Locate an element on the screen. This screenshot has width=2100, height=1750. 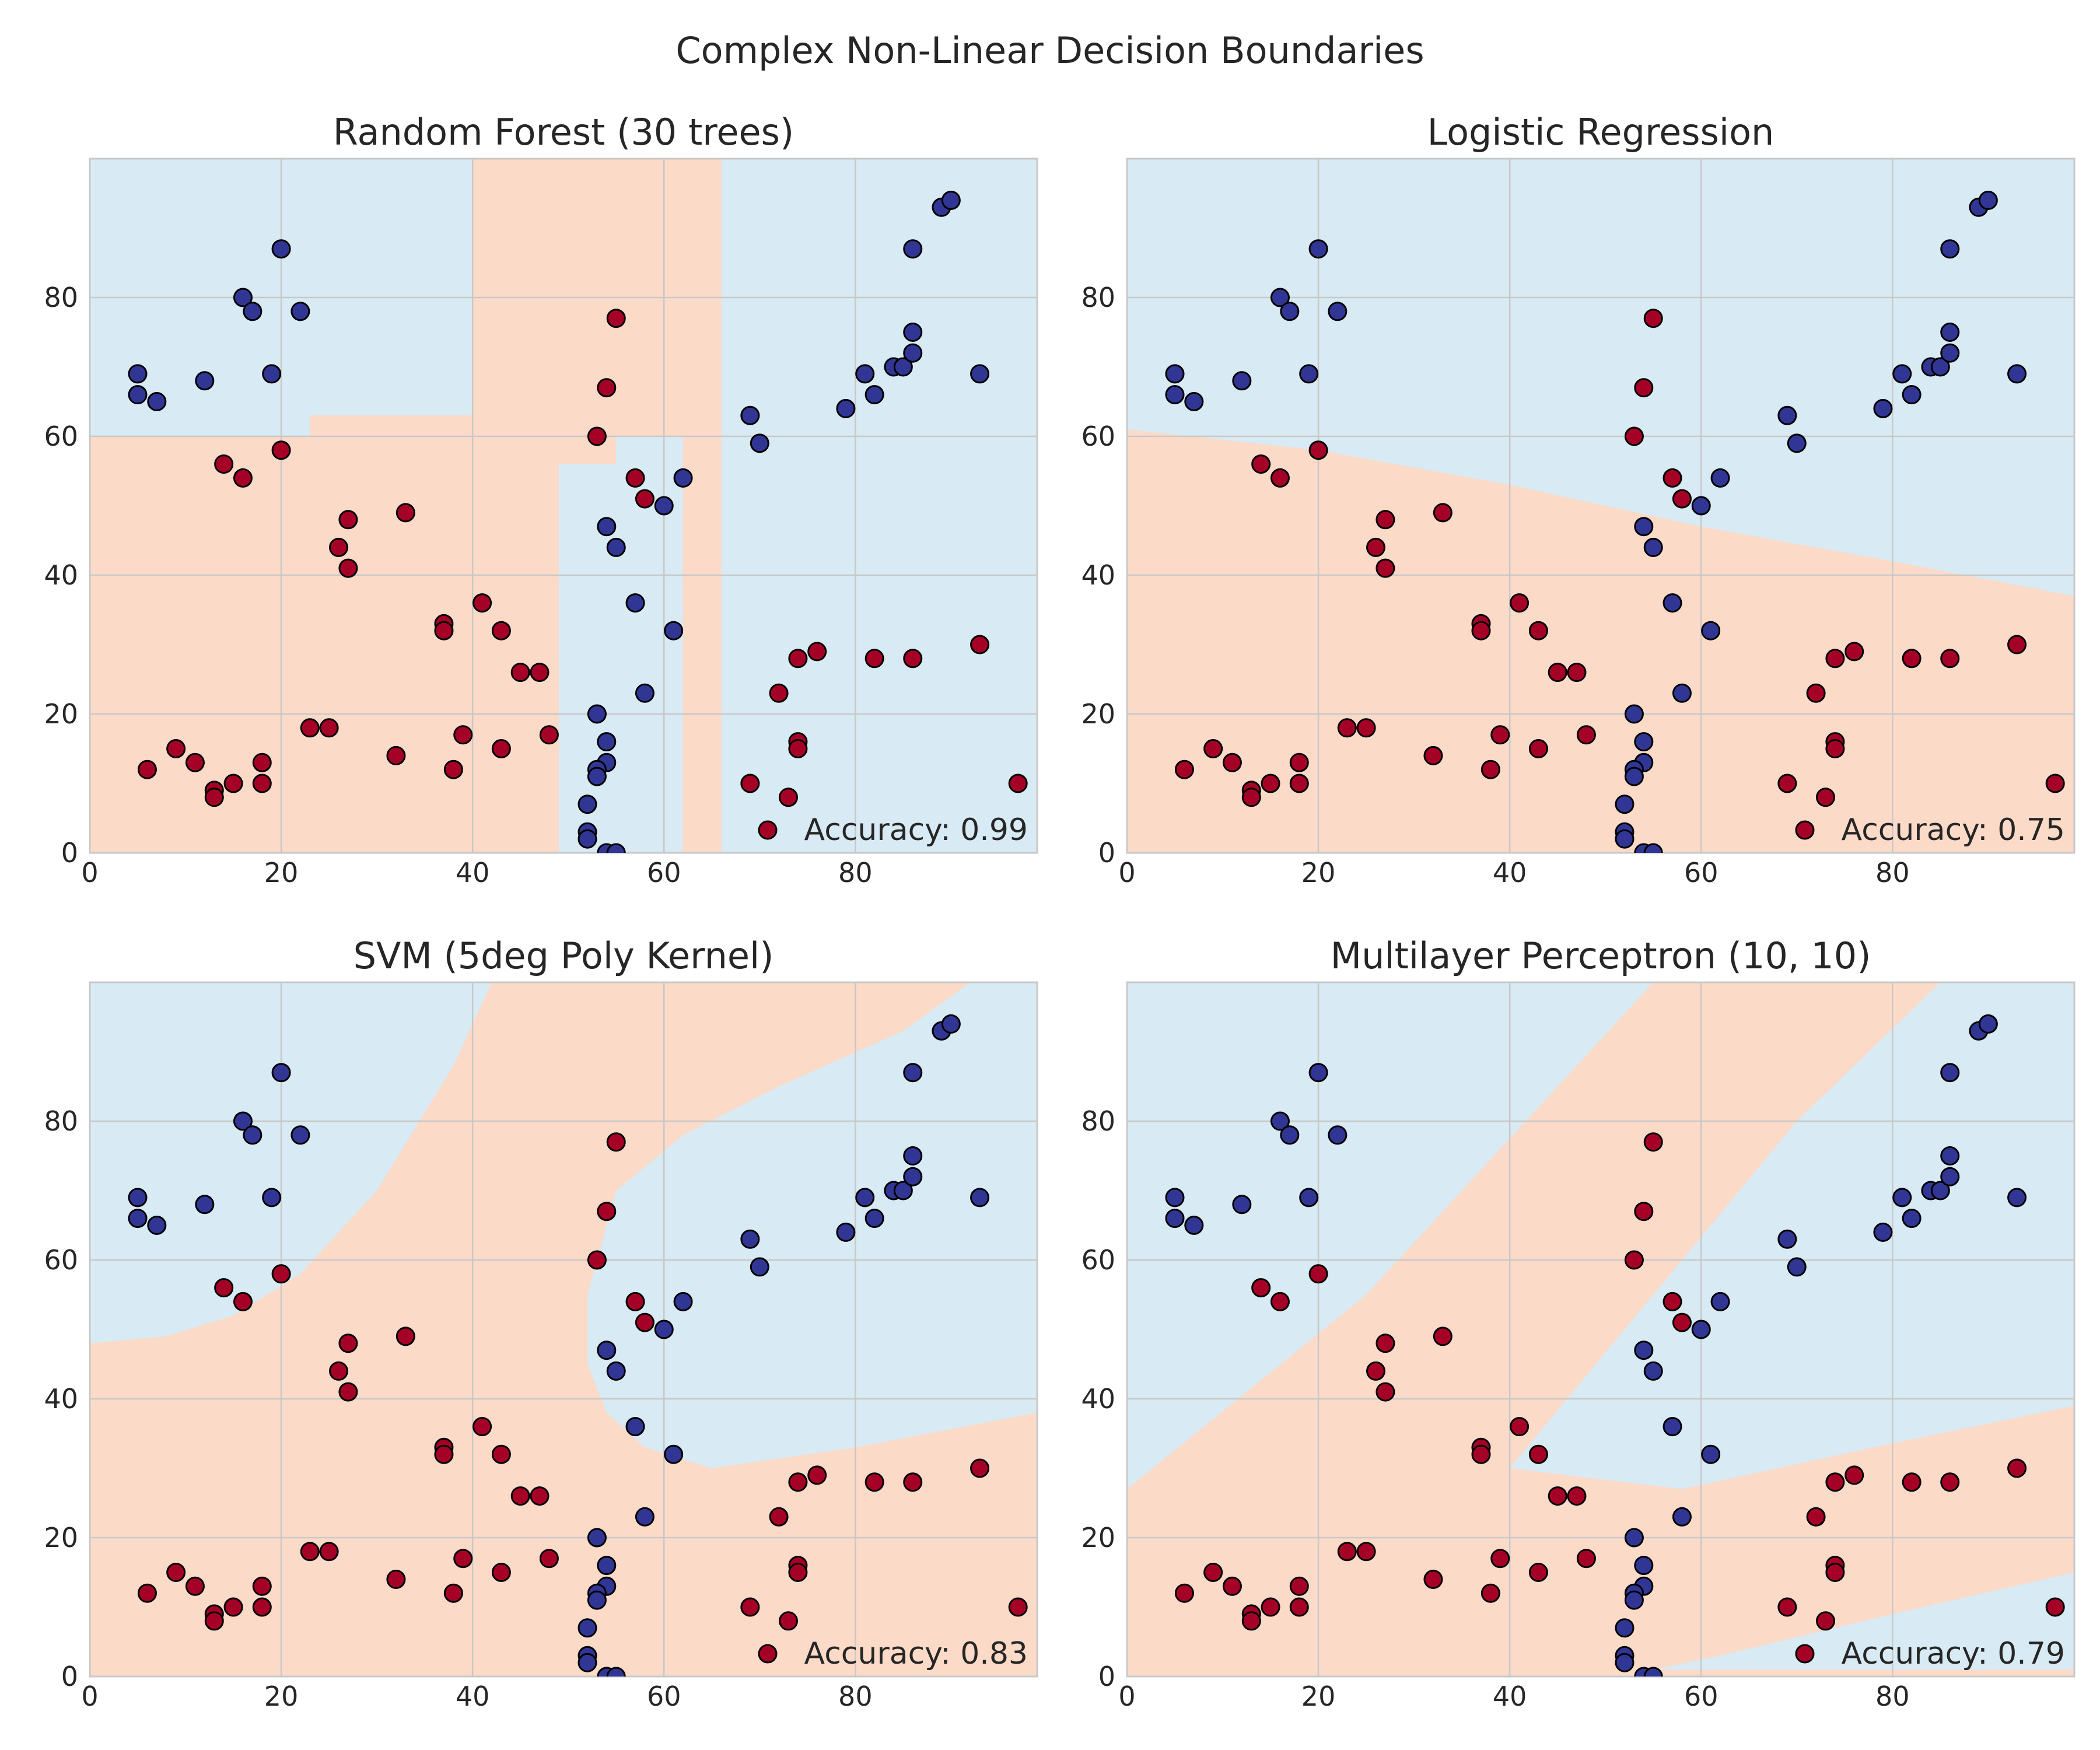
x-tick-label: 0 is located at coordinates (89, 1696).